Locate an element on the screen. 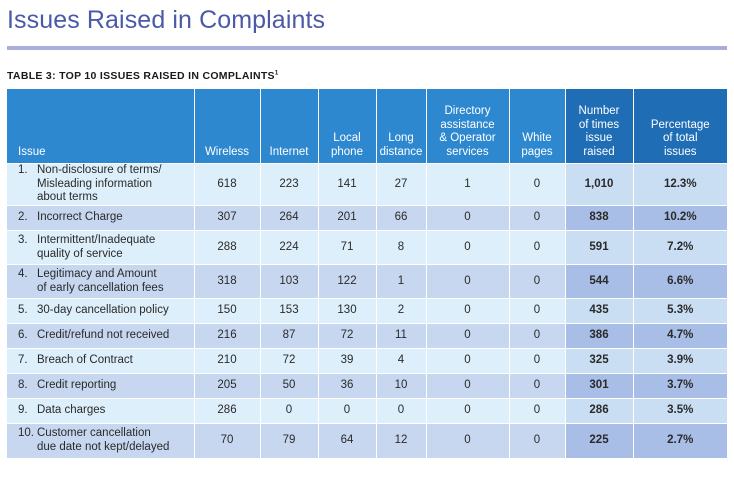  cell-times-raised: 838 is located at coordinates (598, 218).